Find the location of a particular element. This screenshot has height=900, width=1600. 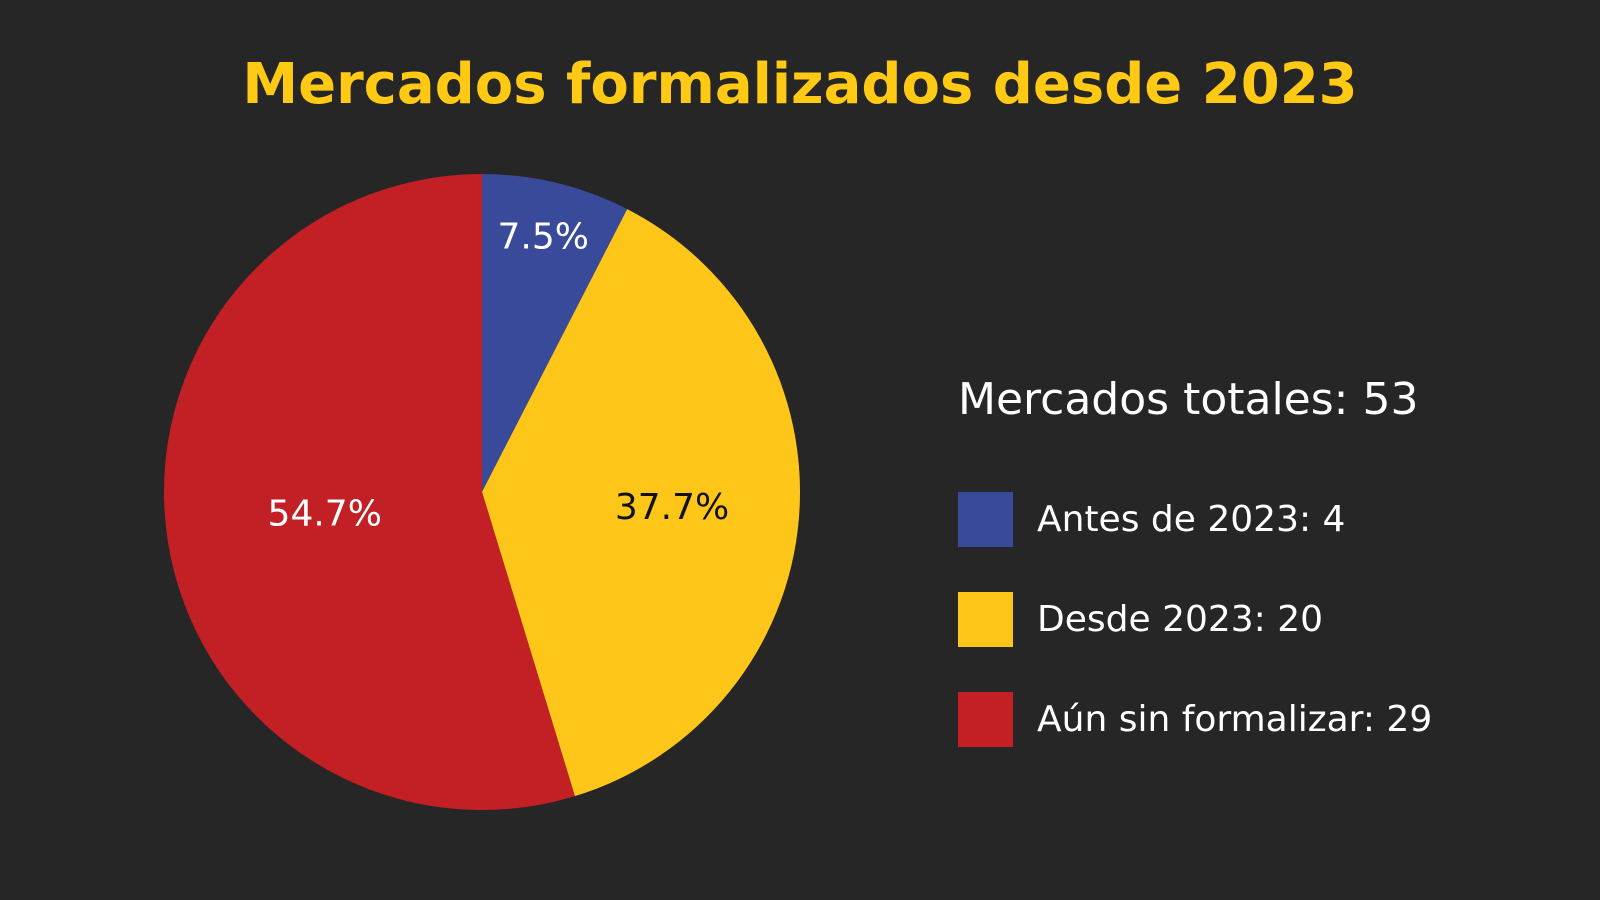

legend-item-antes-2023: Antes de 2023: 4 is located at coordinates (1195, 519).